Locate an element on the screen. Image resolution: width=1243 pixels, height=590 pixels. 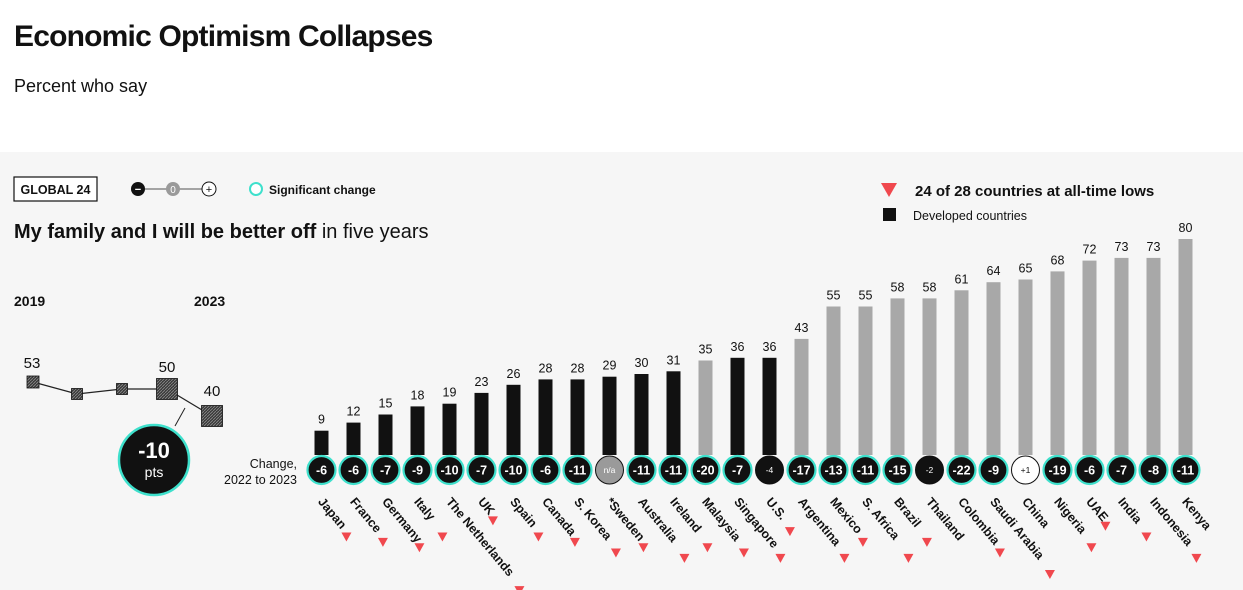
change-value-label: -10 is located at coordinates (449, 471).